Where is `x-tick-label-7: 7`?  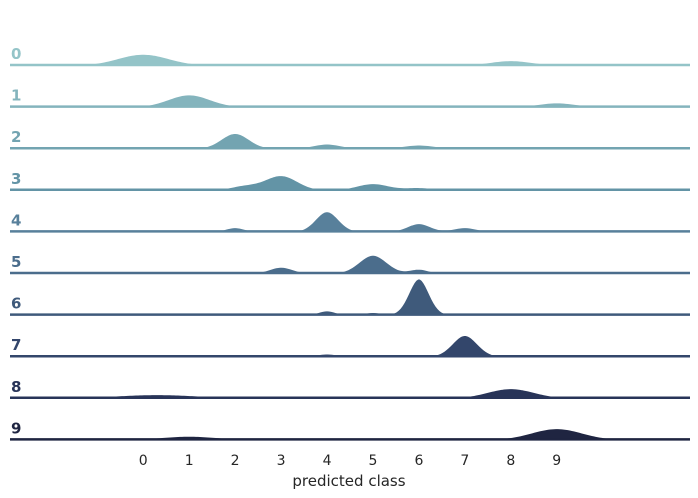 x-tick-label-7: 7 is located at coordinates (464, 461).